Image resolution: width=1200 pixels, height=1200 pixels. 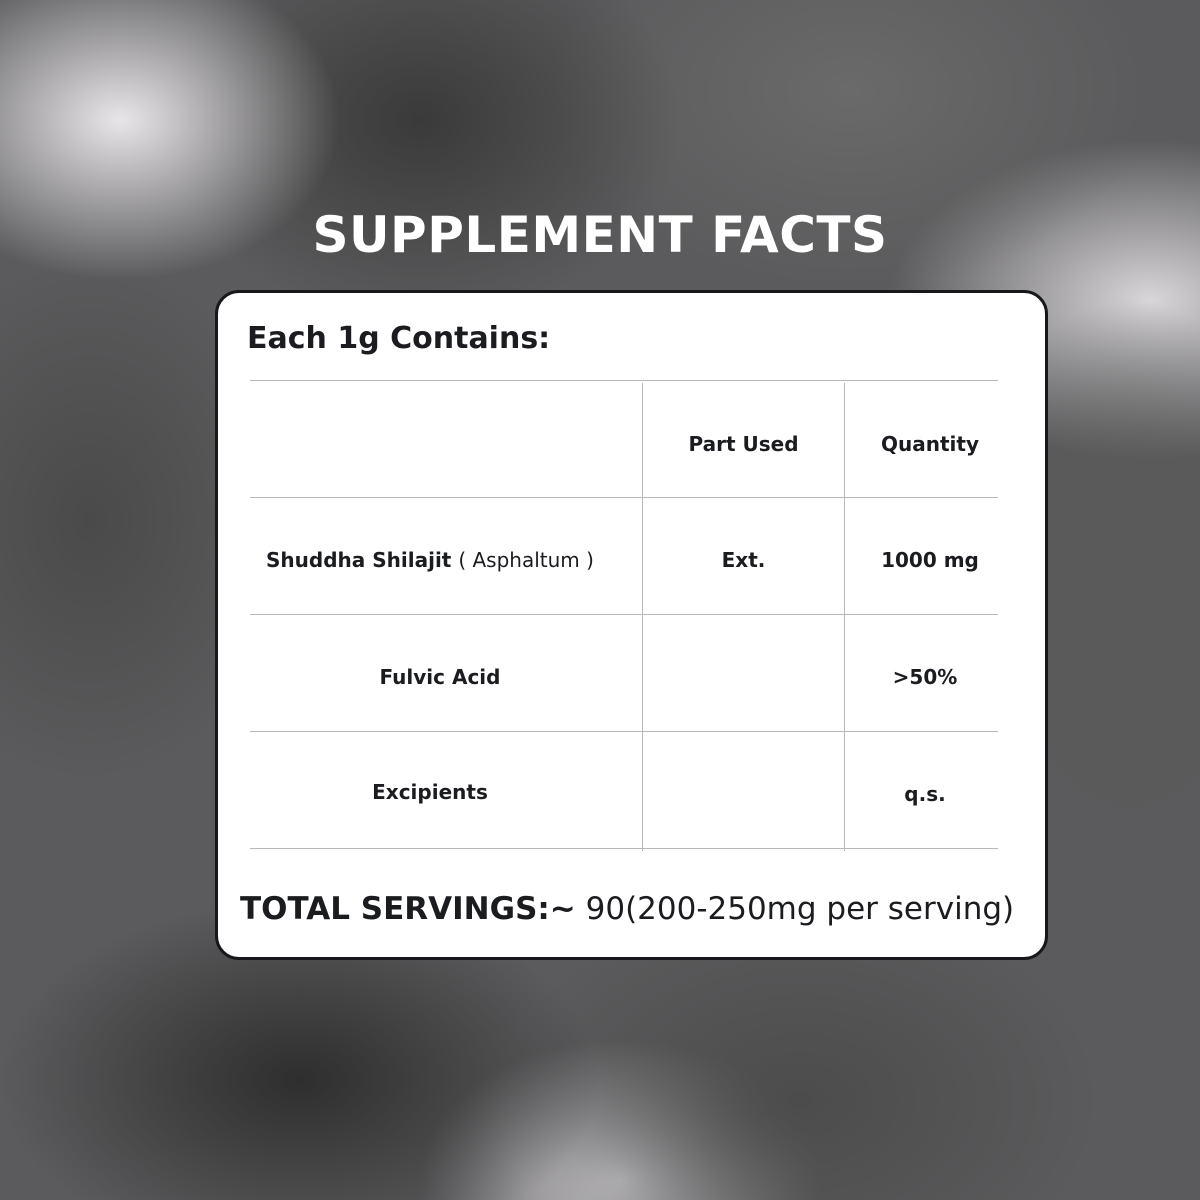 I want to click on total-servings-label: TOTAL SERVINGS:~, so click(x=408, y=909).